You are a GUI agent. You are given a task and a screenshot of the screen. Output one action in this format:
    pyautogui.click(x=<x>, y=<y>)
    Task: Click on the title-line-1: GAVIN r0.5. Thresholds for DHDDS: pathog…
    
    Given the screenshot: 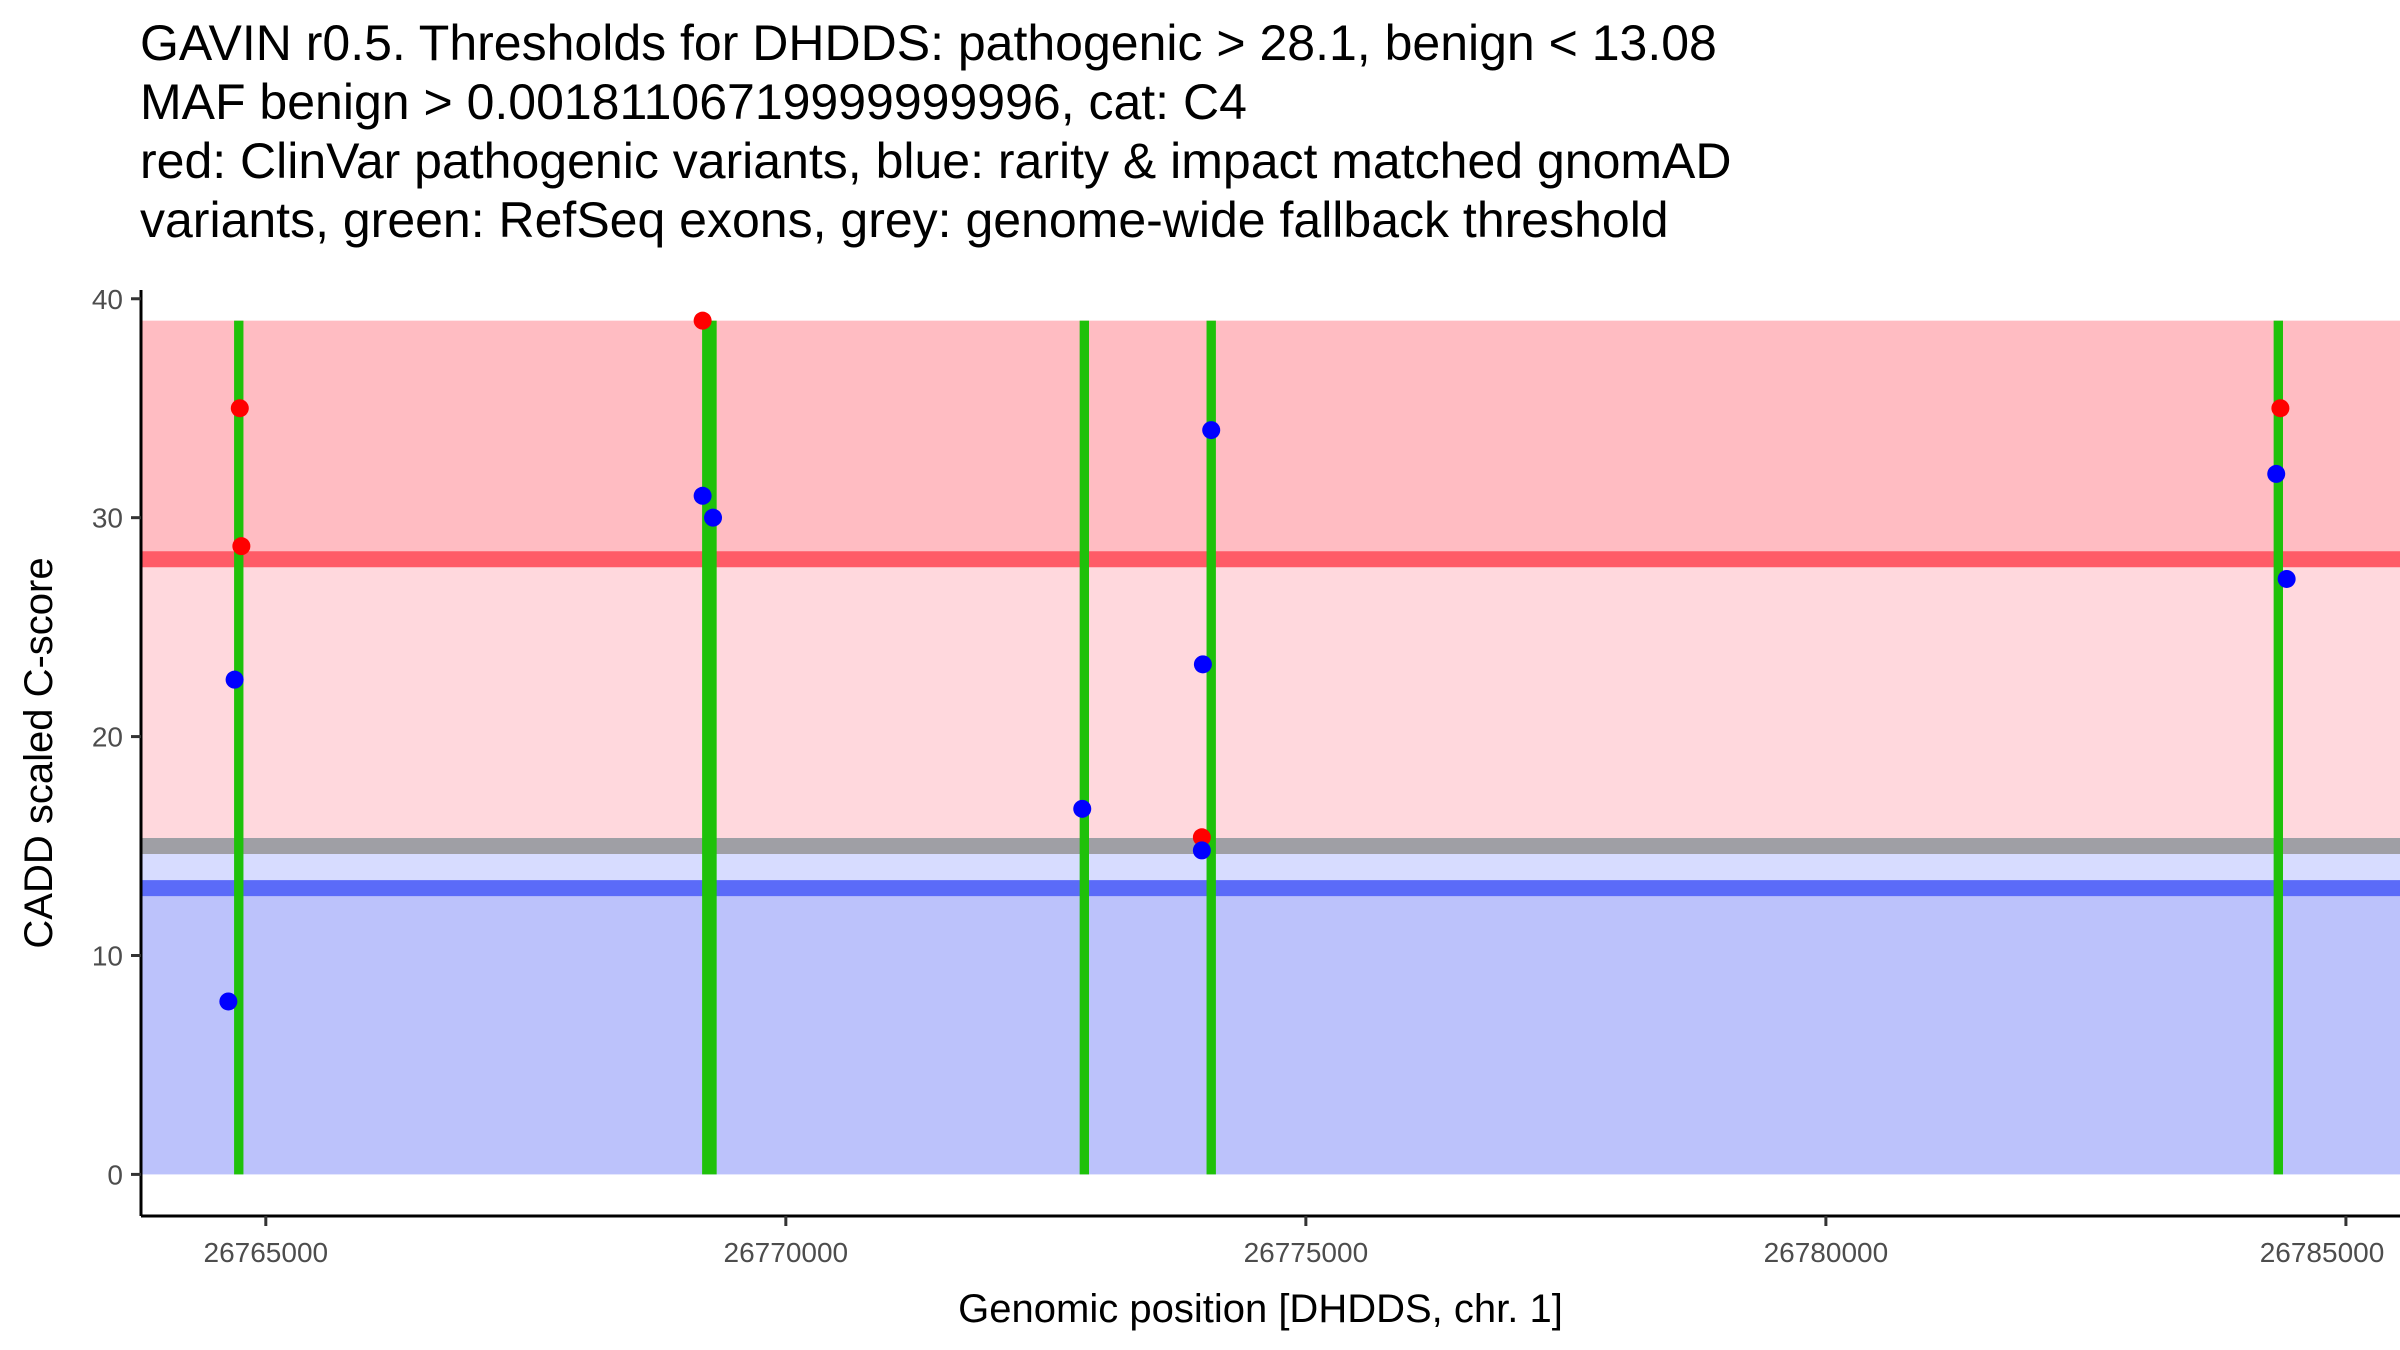 What is the action you would take?
    pyautogui.click(x=928, y=43)
    